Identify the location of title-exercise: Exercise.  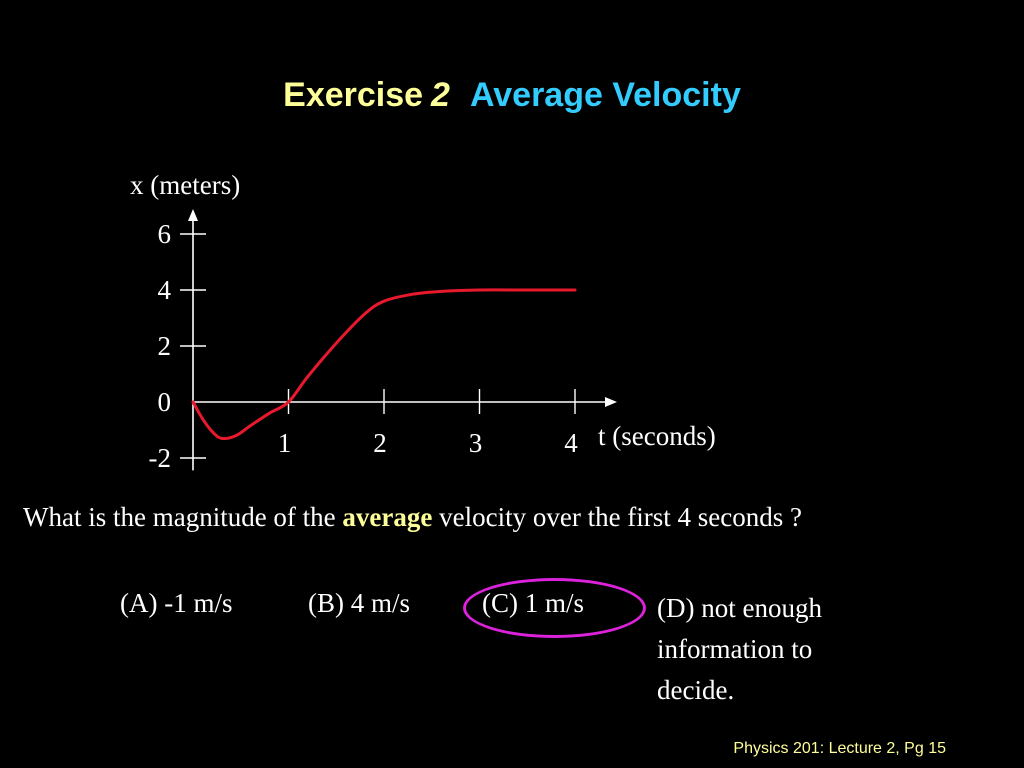
(353, 95).